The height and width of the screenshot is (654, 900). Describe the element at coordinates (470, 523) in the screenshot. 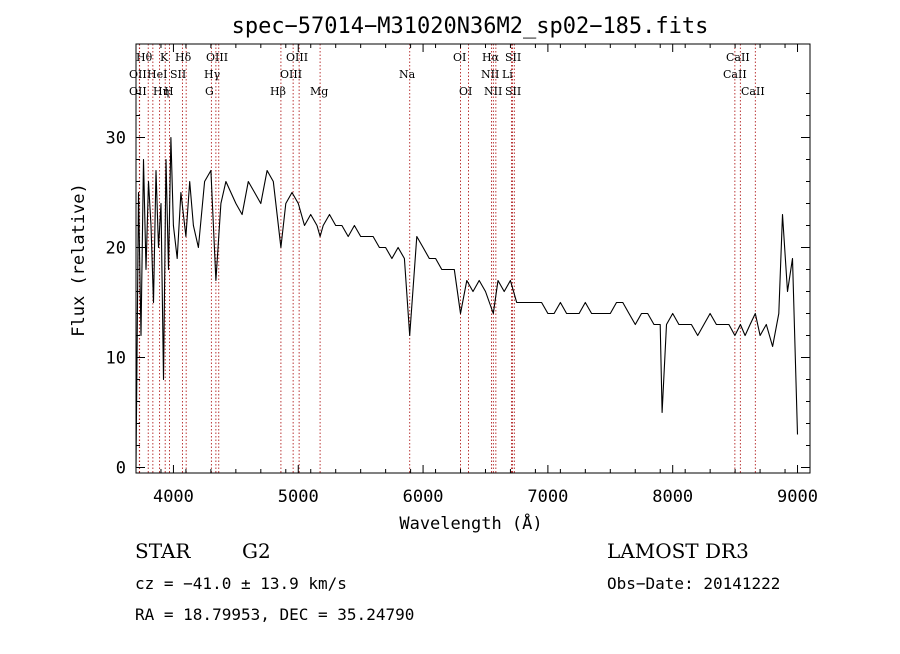

I see `x-axis-label: Wavelength (Å)` at that location.